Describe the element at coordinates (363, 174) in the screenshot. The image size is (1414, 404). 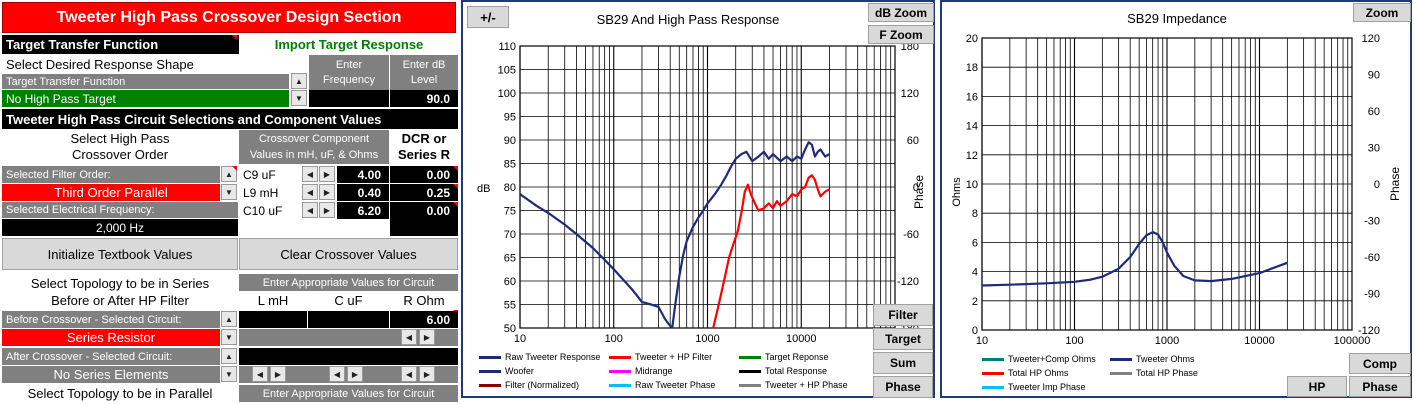
I see `component-value: 4.00` at that location.